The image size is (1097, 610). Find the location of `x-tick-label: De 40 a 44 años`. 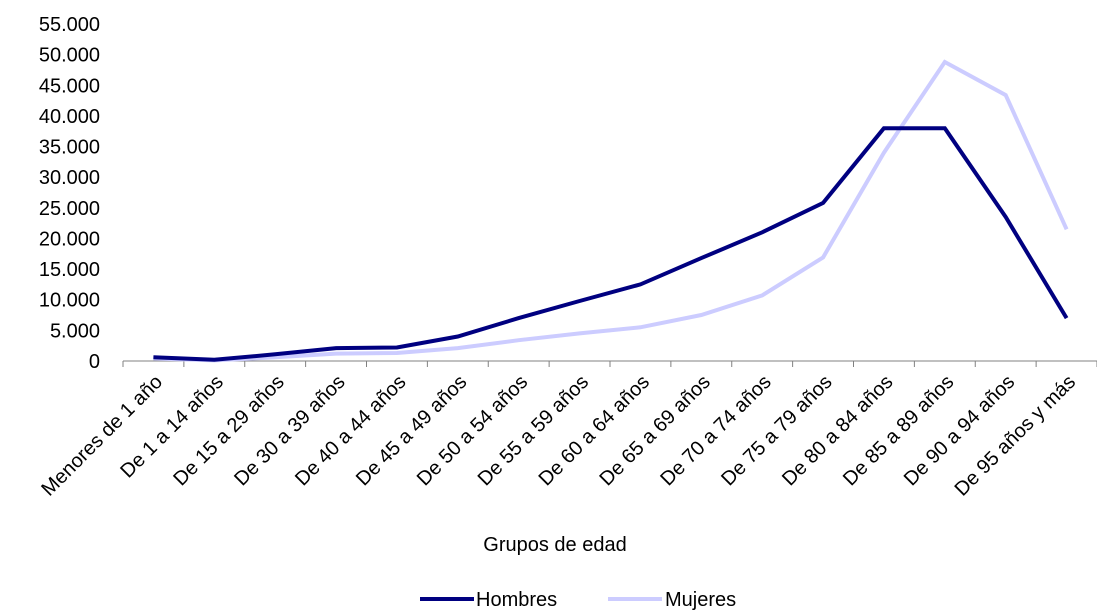

x-tick-label: De 40 a 44 años is located at coordinates (350, 430).